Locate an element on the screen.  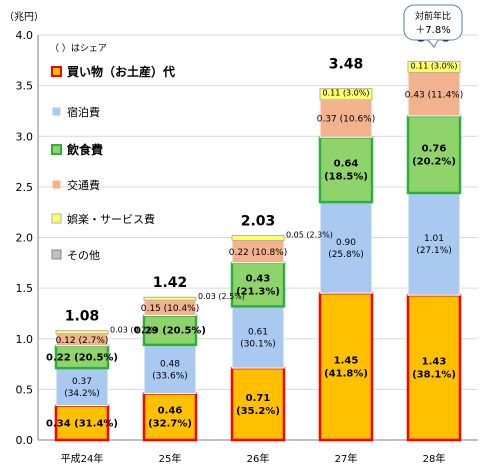
data-label: 0.71 is located at coordinates (258, 398).